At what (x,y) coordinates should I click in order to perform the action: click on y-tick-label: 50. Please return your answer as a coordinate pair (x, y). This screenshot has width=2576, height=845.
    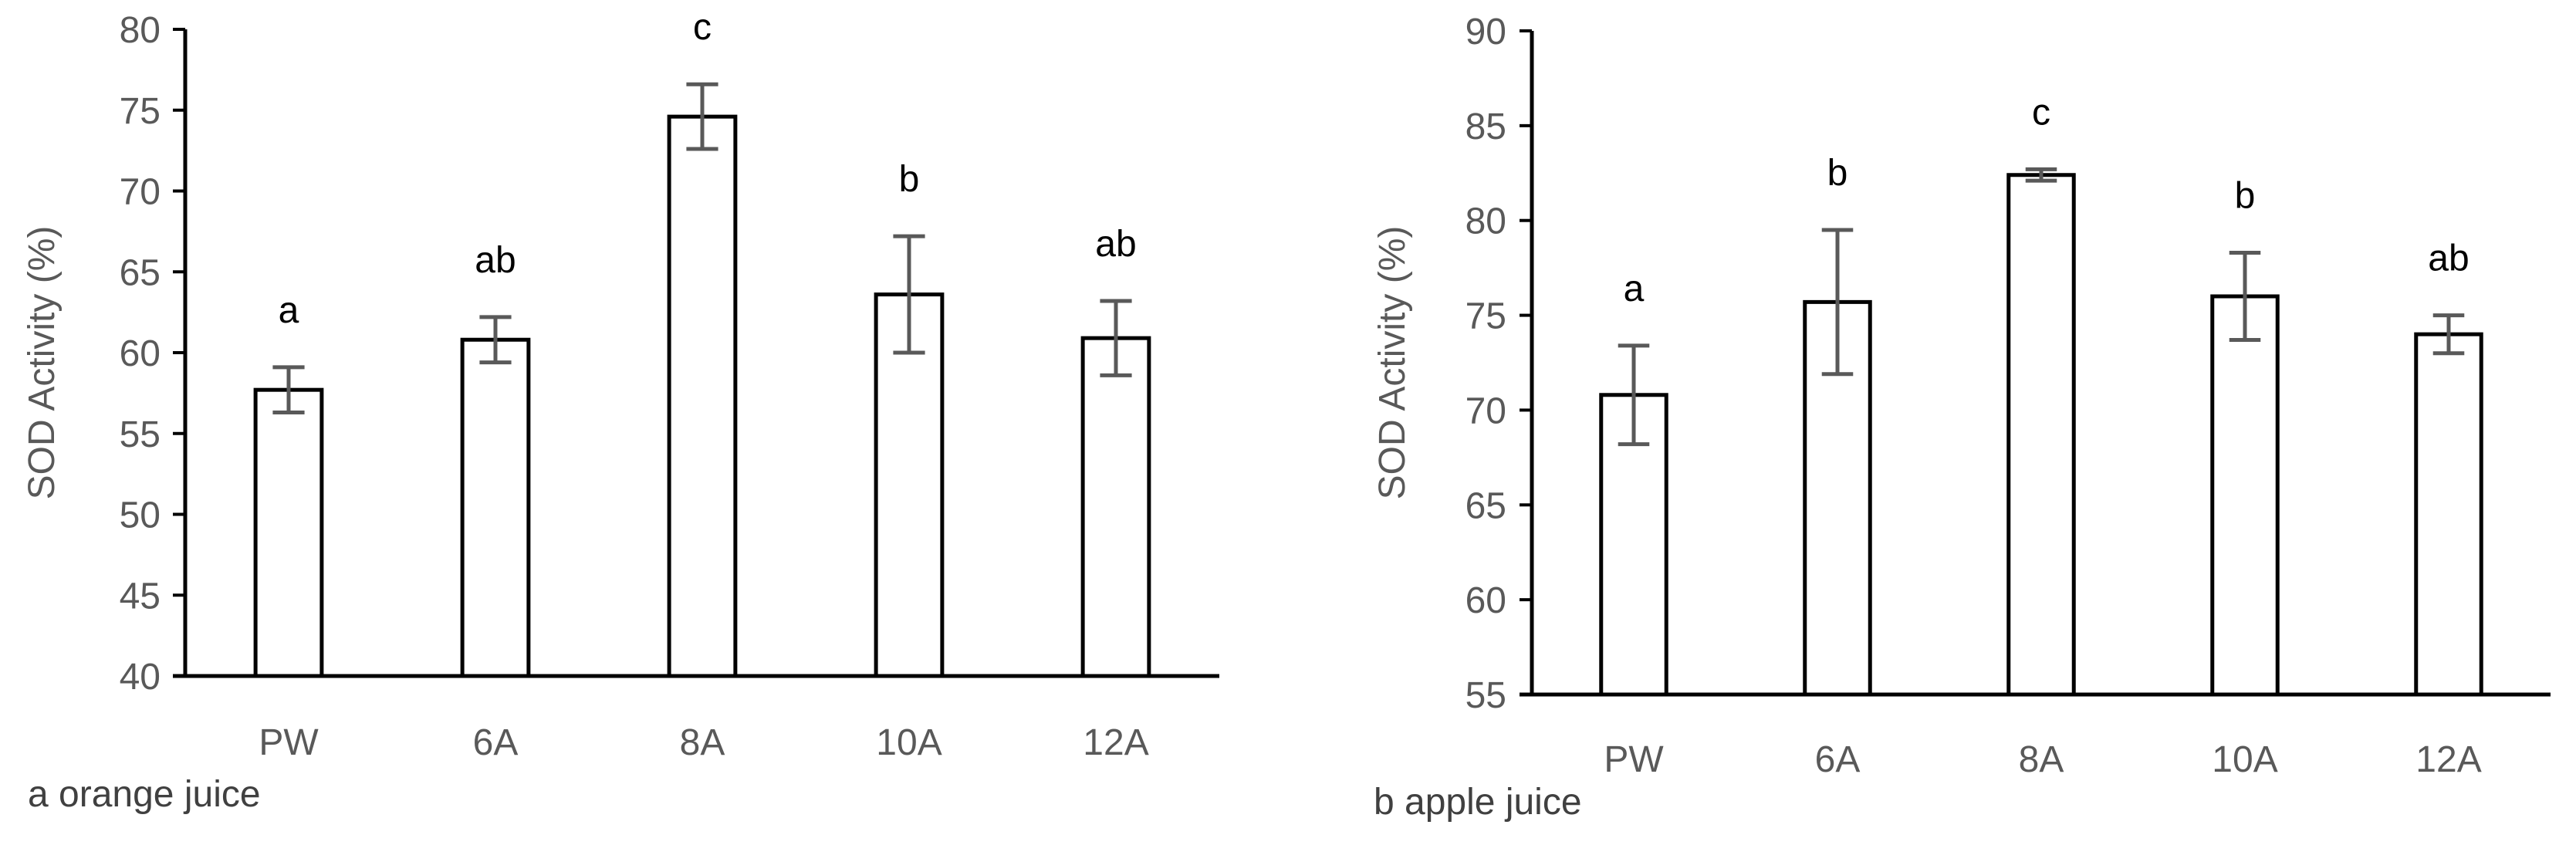
    Looking at the image, I should click on (140, 515).